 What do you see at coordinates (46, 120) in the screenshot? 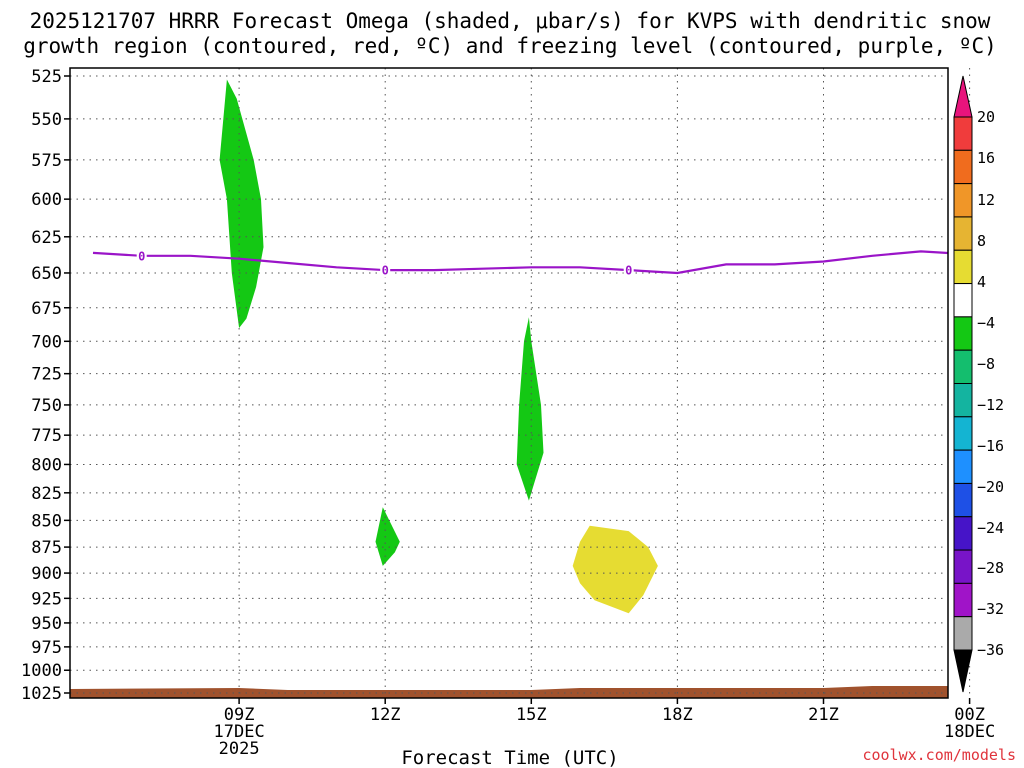
I see `y-tick-label: 550` at bounding box center [46, 120].